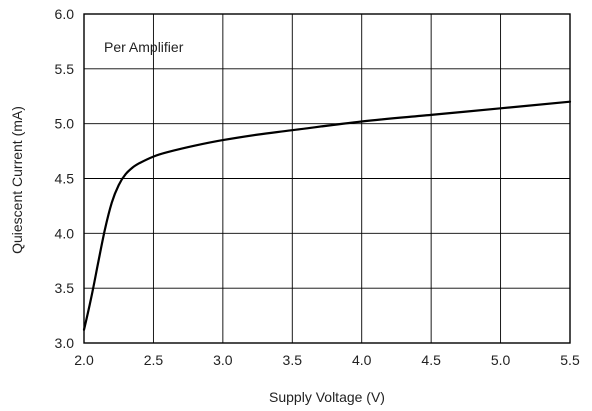 The image size is (592, 411). Describe the element at coordinates (17, 180) in the screenshot. I see `y-axis-title: Quiescent Current (mA)` at that location.